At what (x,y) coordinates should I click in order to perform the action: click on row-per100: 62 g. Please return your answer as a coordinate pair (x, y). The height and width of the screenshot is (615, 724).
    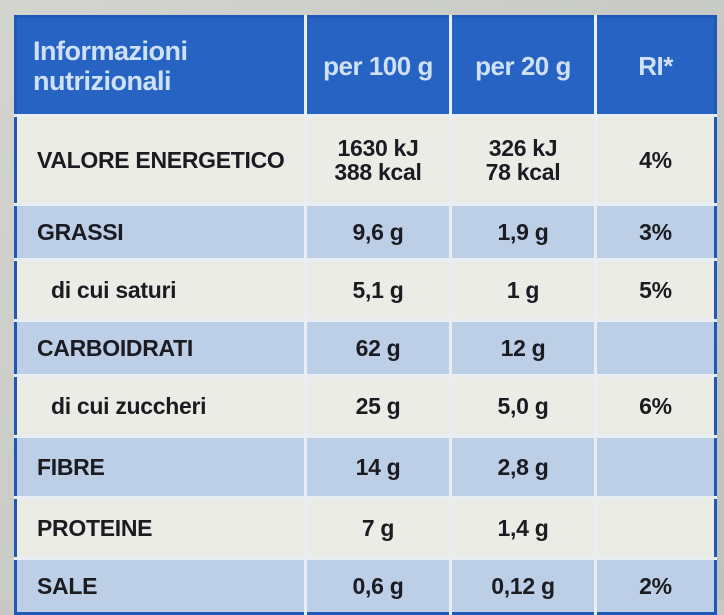
    Looking at the image, I should click on (378, 347).